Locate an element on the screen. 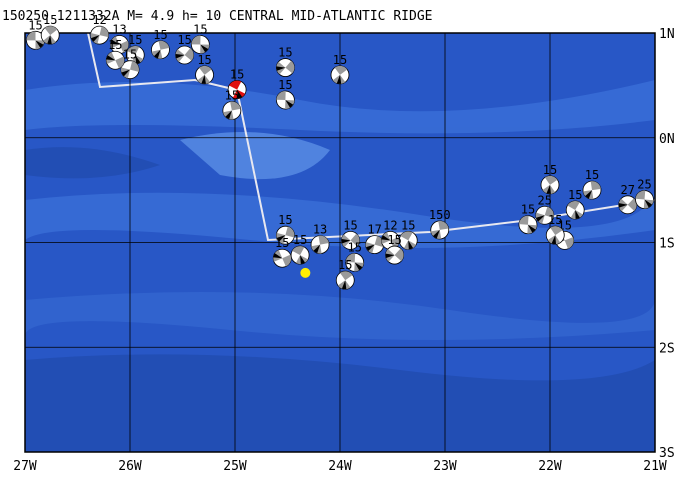 Image resolution: width=685 pixels, height=480 pixels. y-tick-label: 0N is located at coordinates (667, 139).